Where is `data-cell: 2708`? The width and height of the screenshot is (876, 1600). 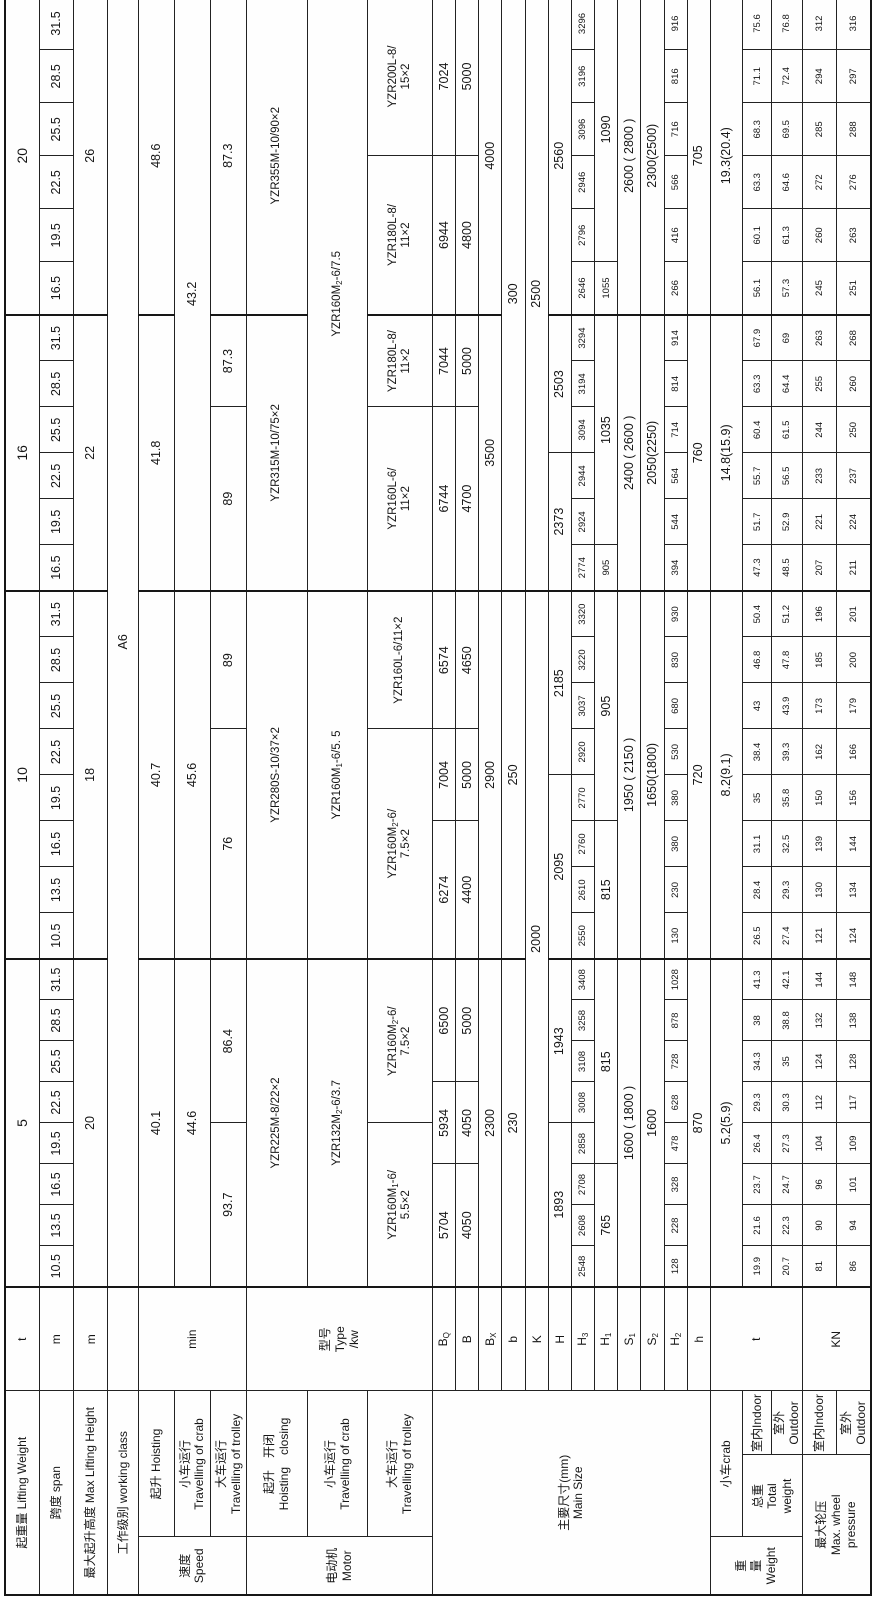 data-cell: 2708 is located at coordinates (583, 1184).